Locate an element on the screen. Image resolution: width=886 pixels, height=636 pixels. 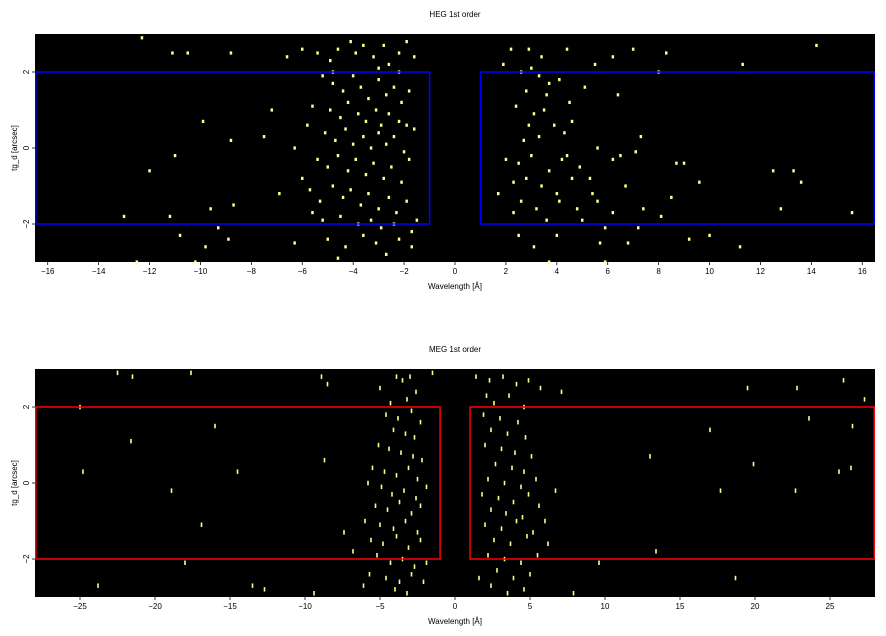
x-tick-label: −4 is located at coordinates (354, 271).